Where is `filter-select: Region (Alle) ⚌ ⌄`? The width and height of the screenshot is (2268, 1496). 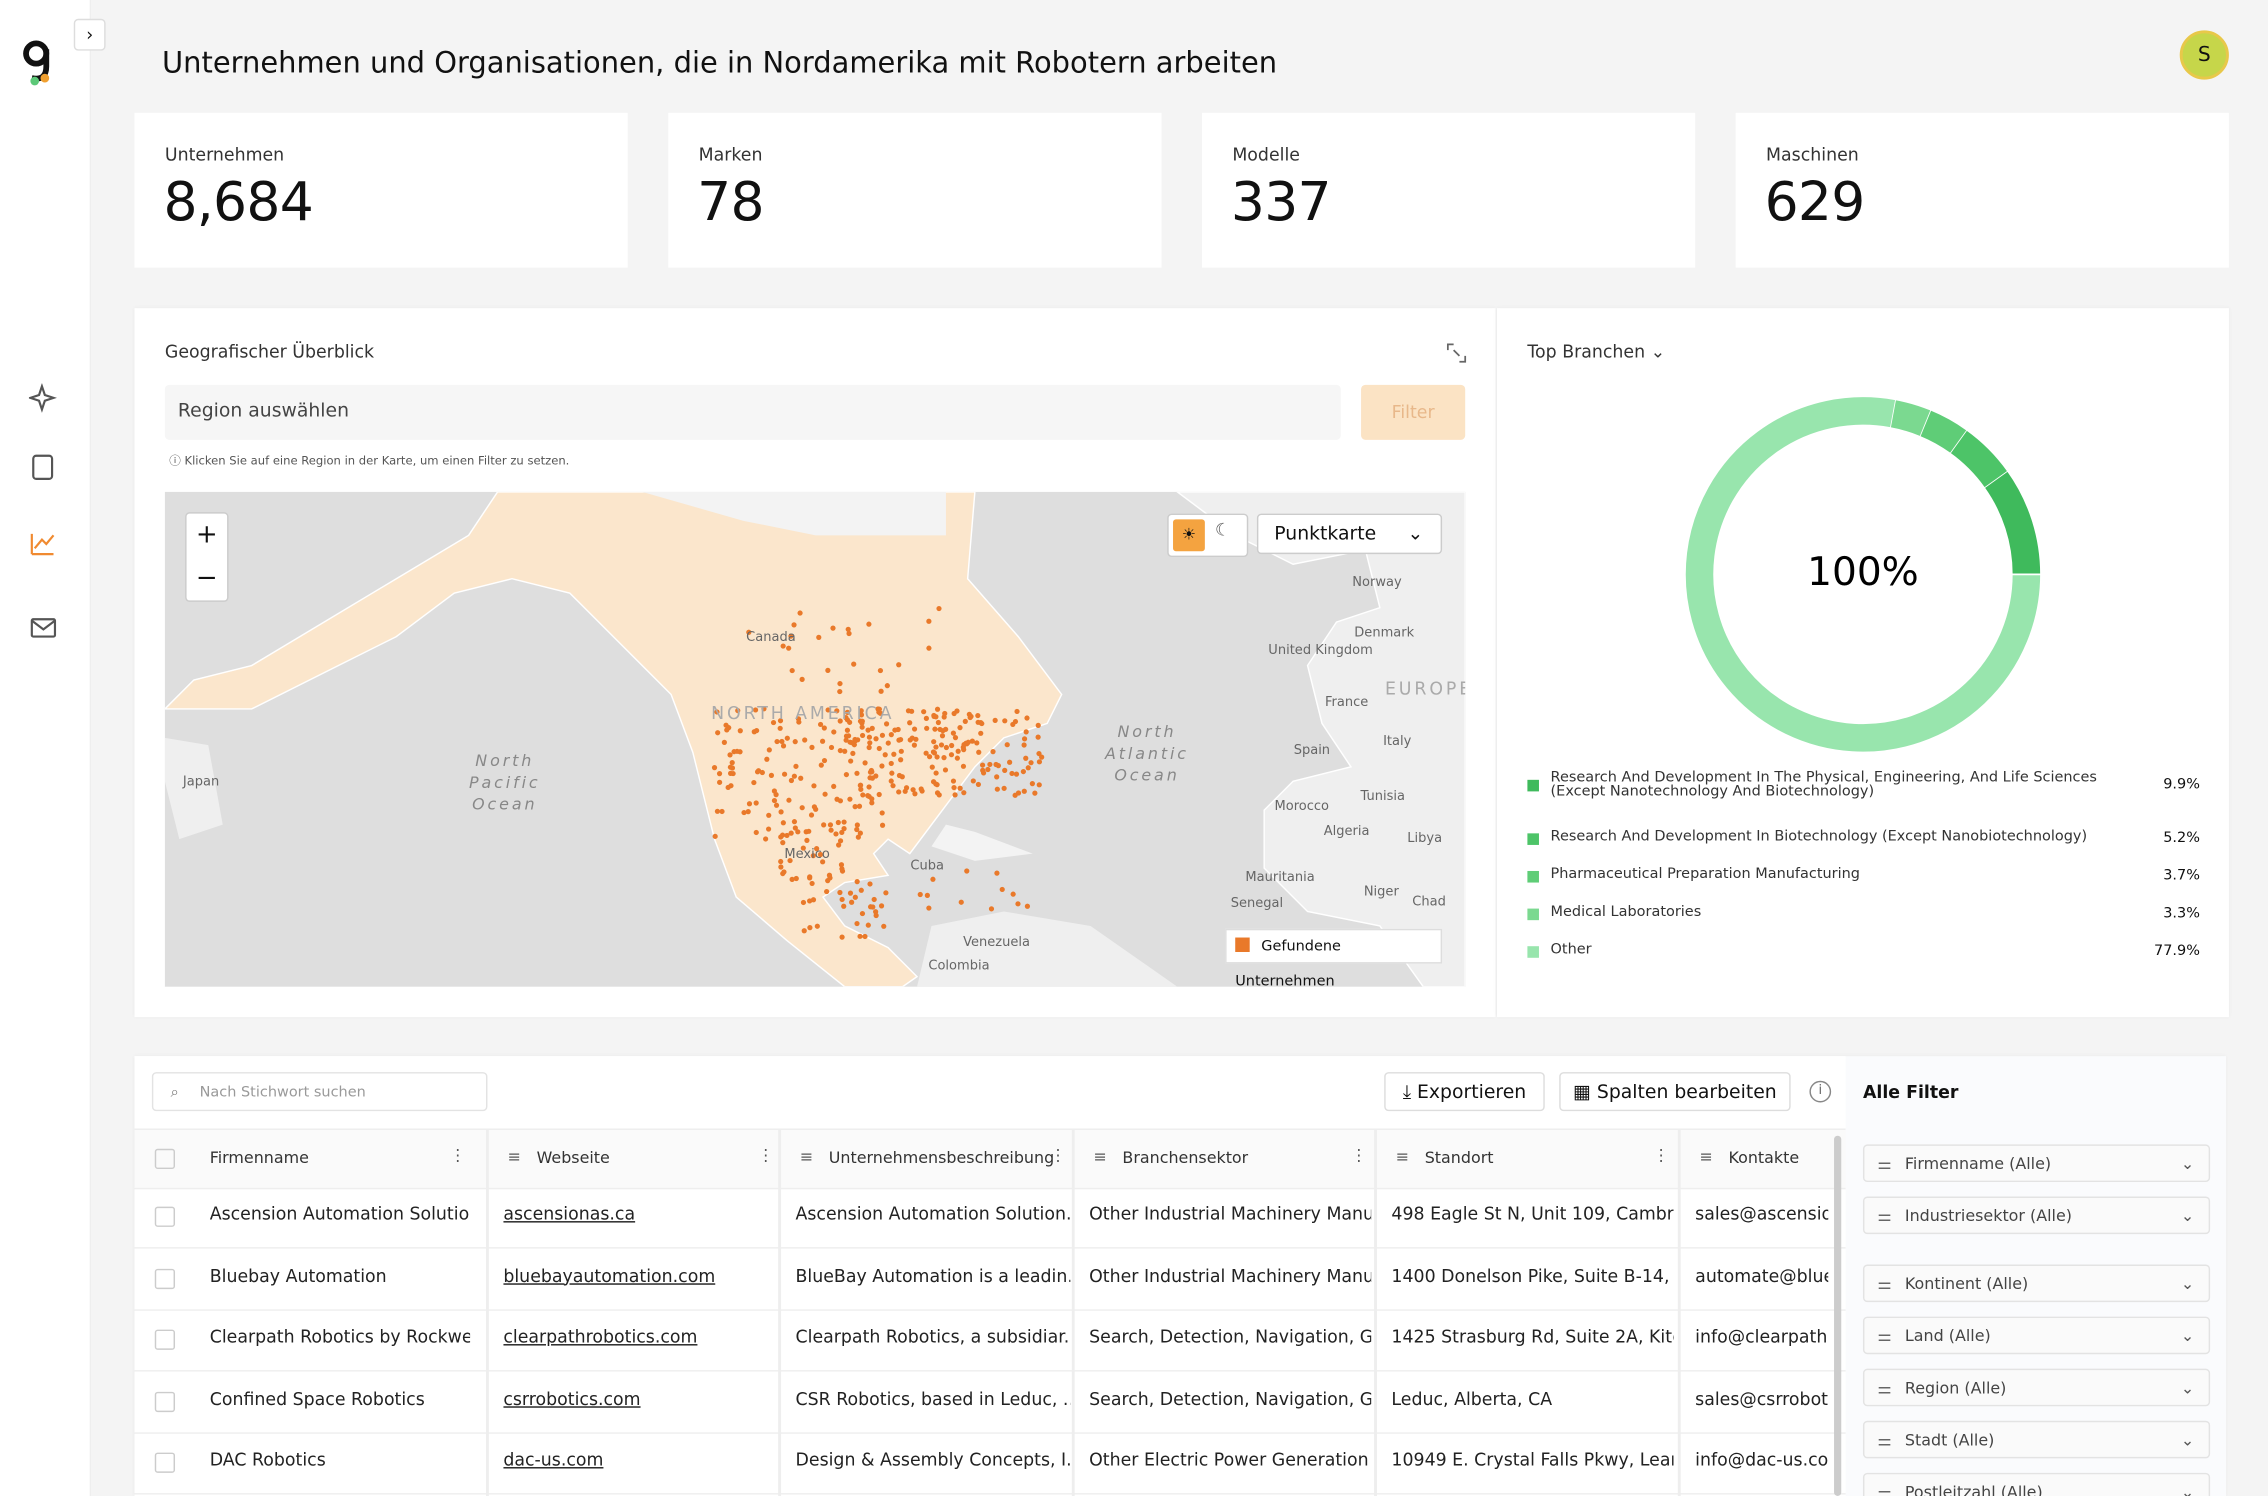
filter-select: Region (Alle) ⚌ ⌄ is located at coordinates (2036, 1387).